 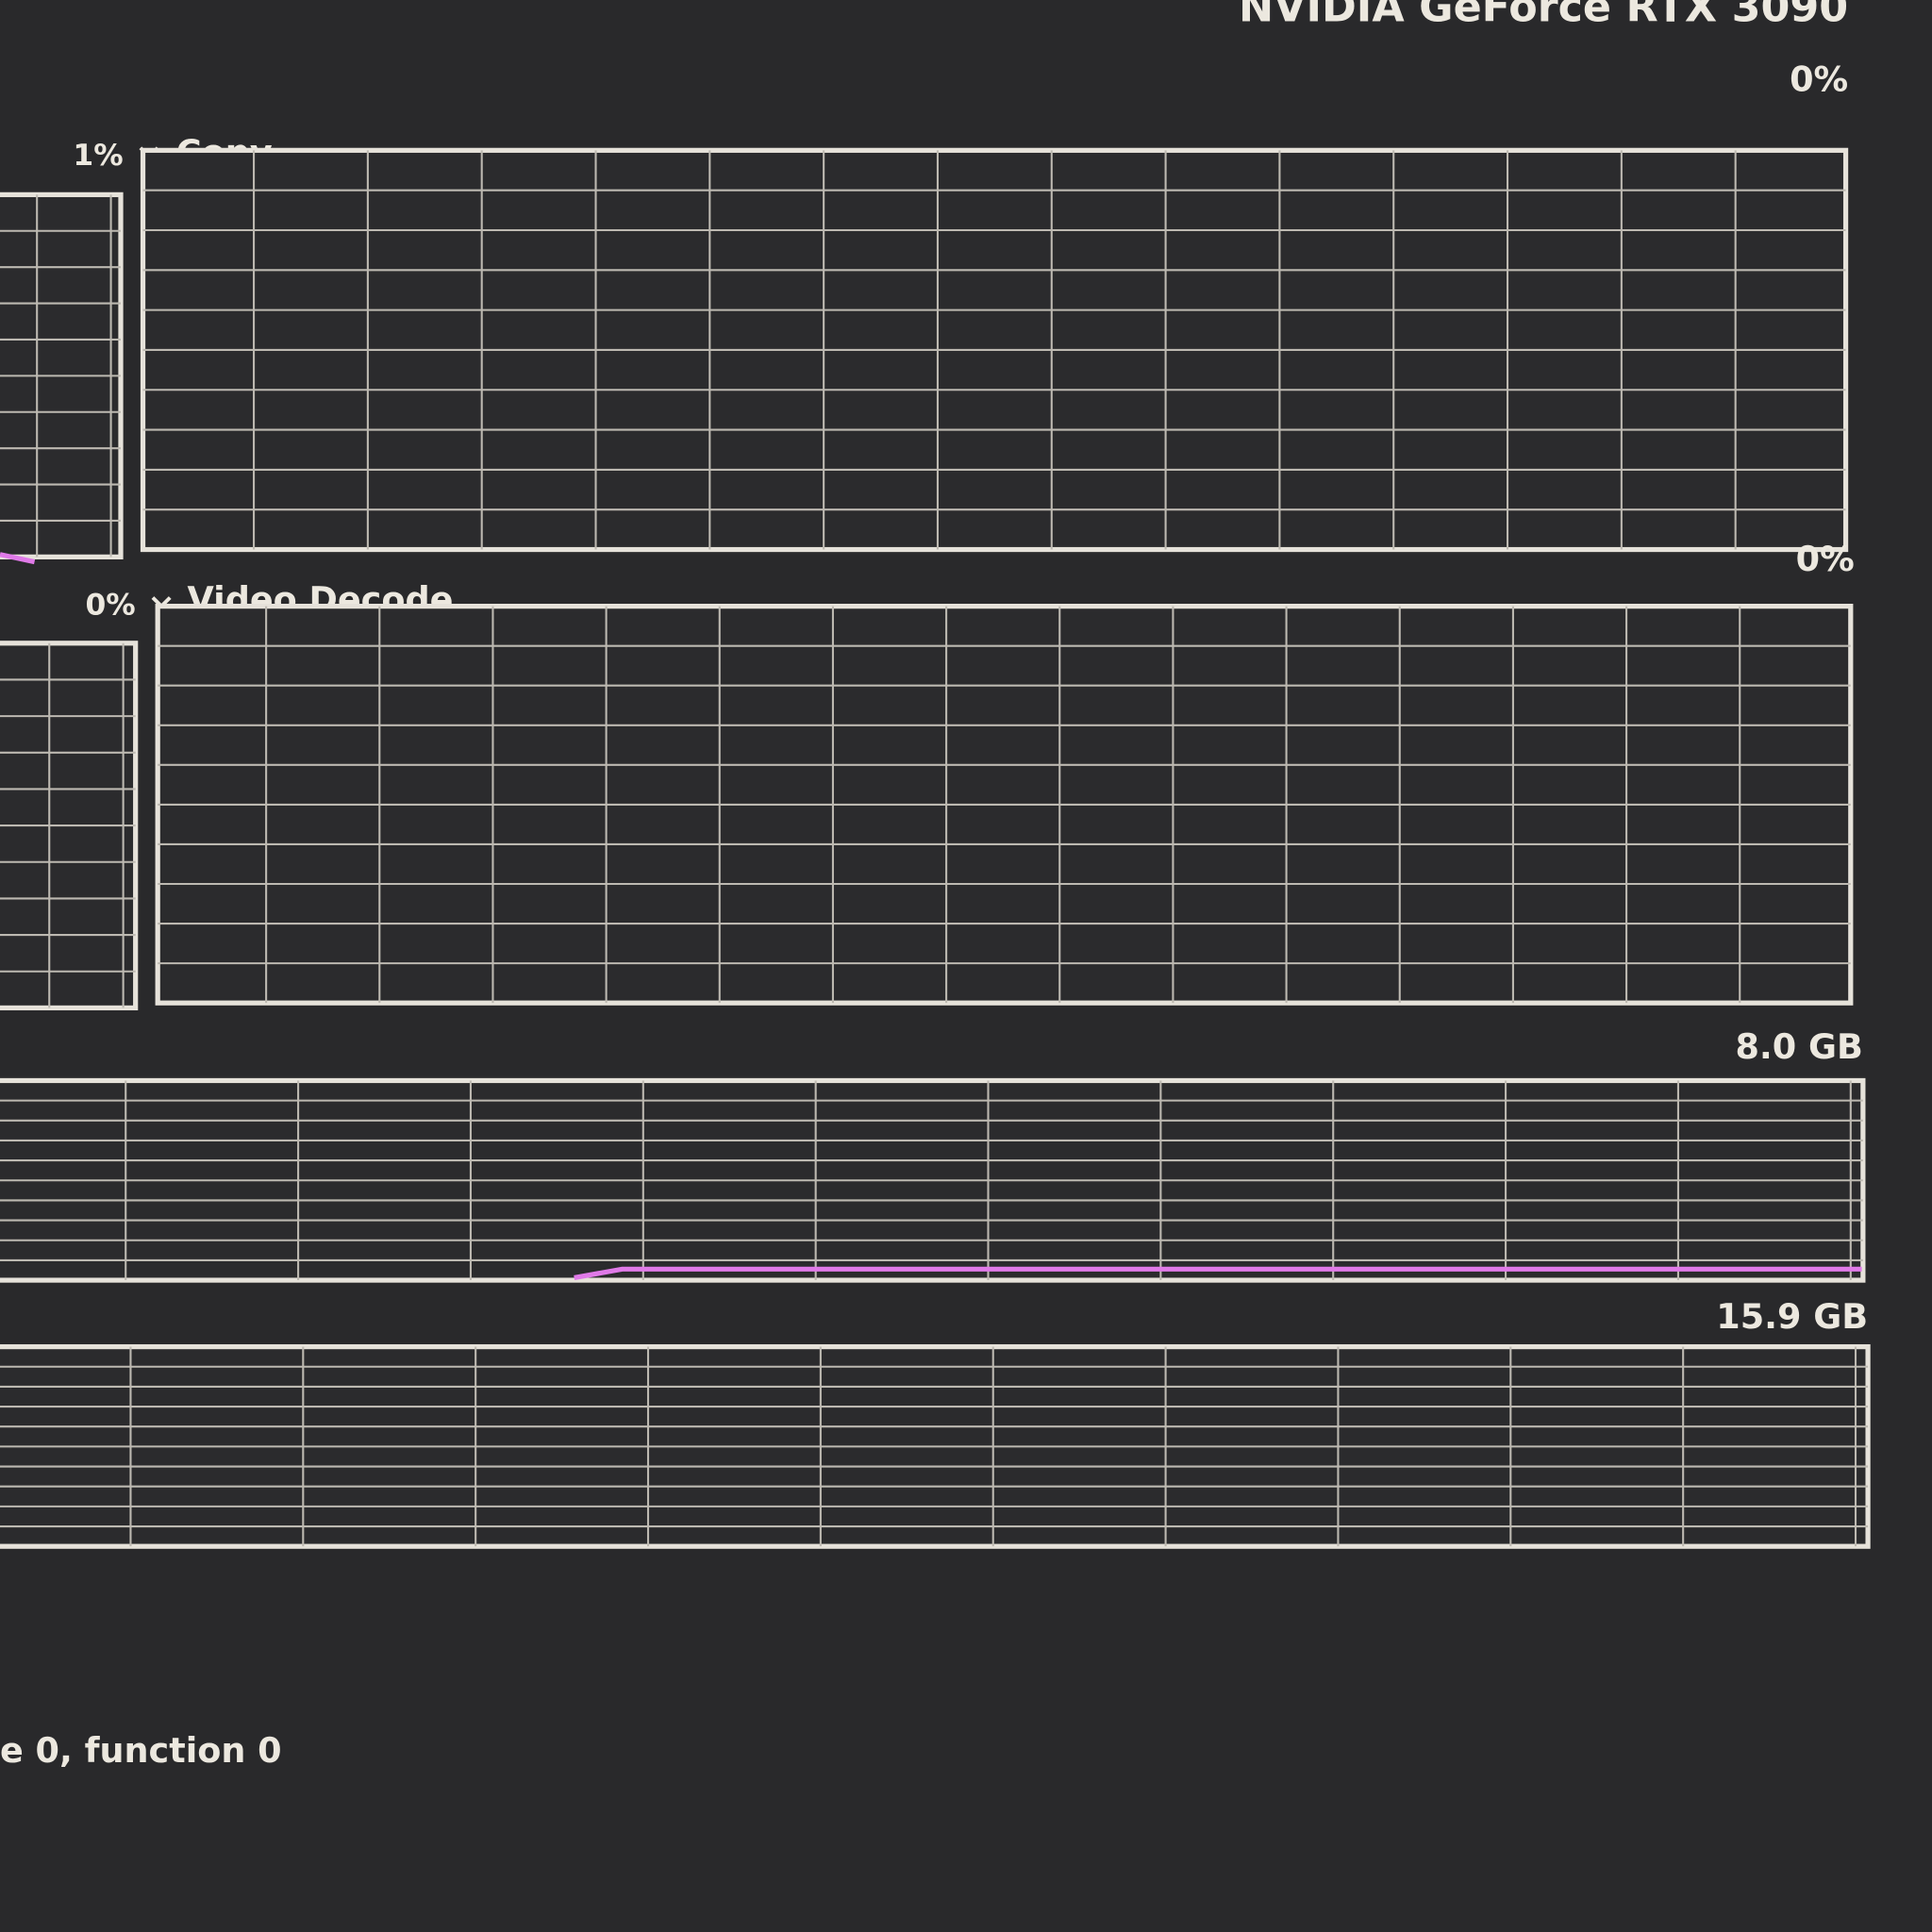 What do you see at coordinates (1826, 559) in the screenshot?
I see `decode-max: 0%` at bounding box center [1826, 559].